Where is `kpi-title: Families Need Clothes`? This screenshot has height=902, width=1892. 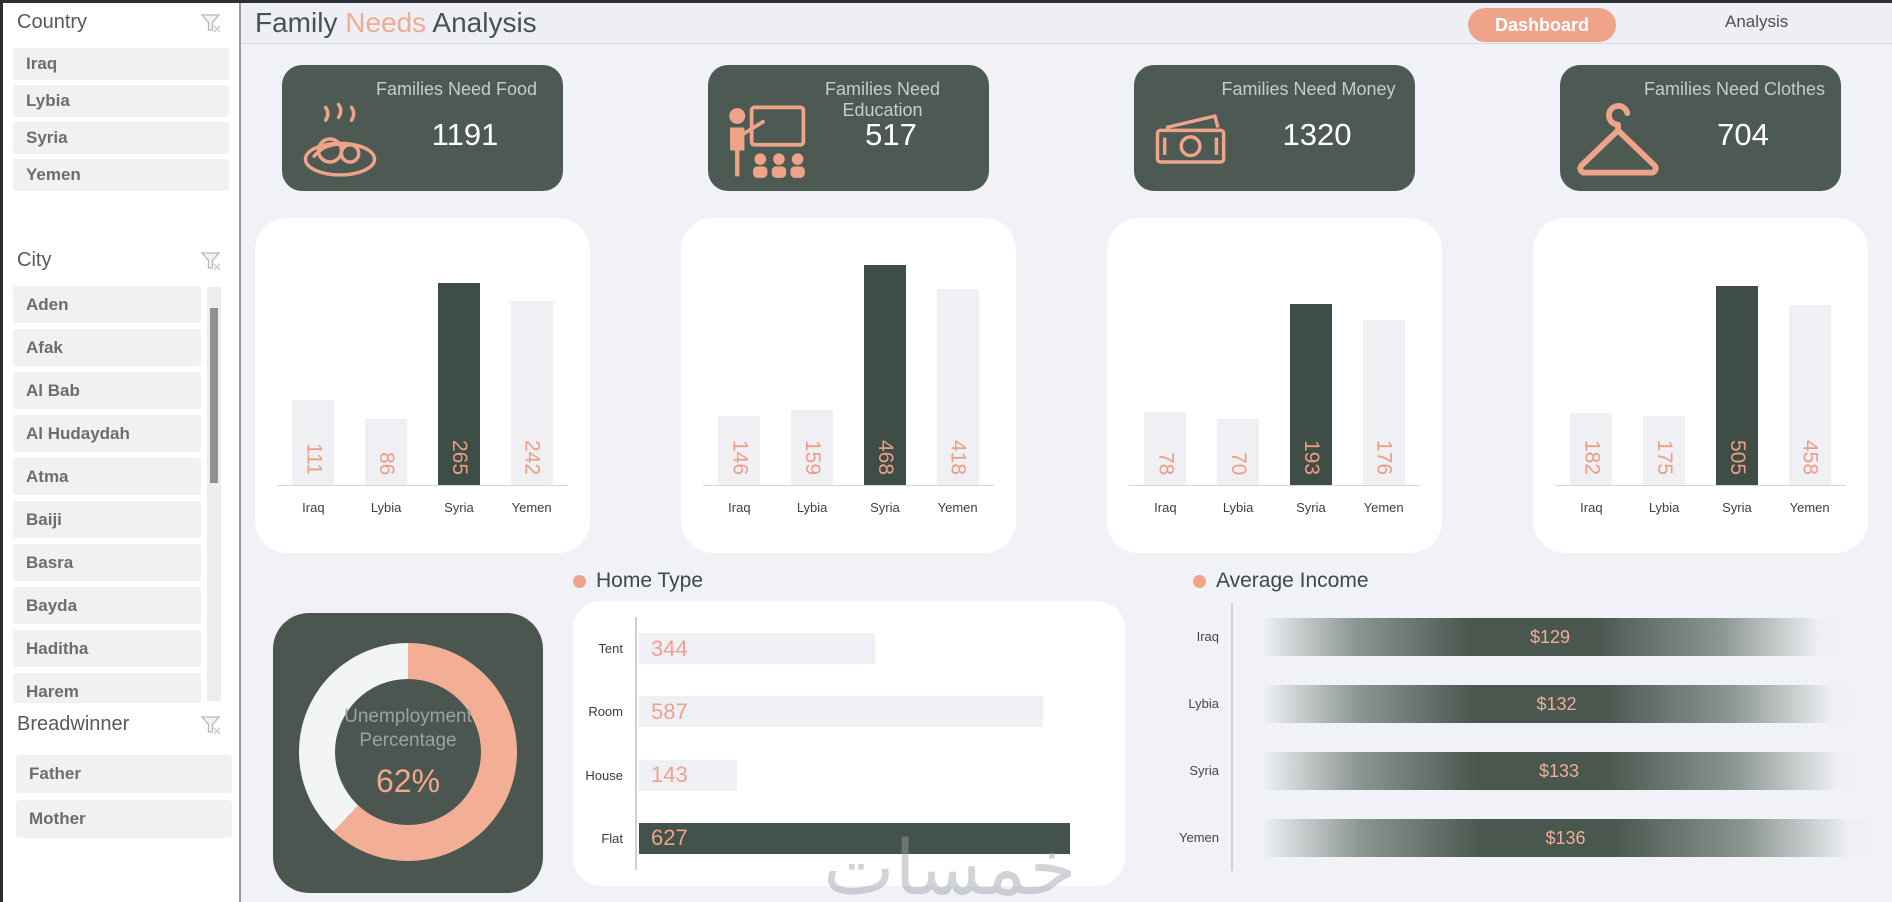
kpi-title: Families Need Clothes is located at coordinates (1734, 89).